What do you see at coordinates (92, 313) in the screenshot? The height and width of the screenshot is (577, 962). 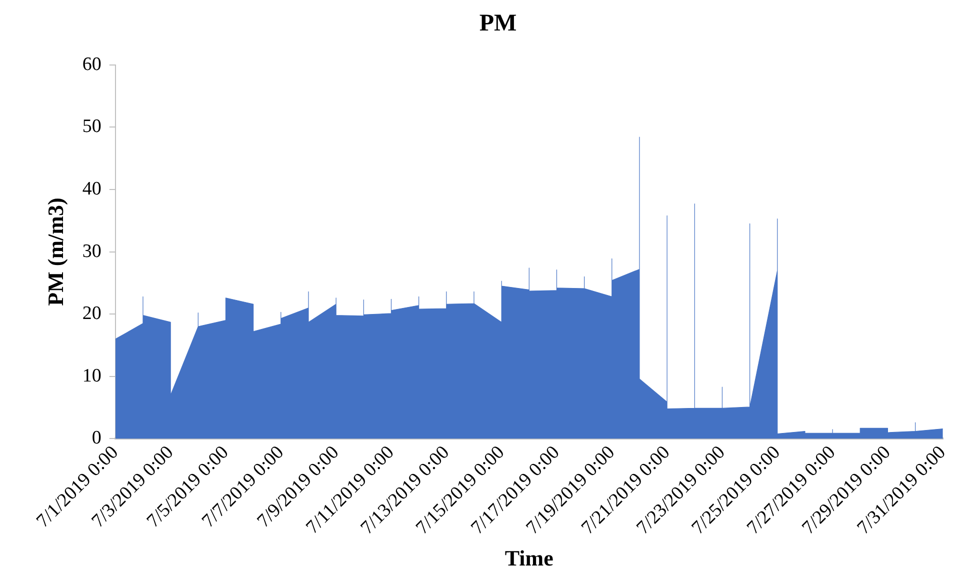 I see `y-tick-label: 20` at bounding box center [92, 313].